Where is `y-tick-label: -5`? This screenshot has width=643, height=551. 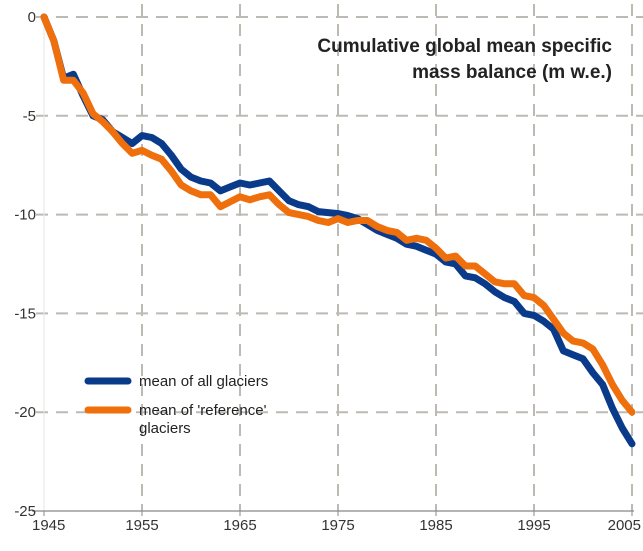
y-tick-label: -5 is located at coordinates (29, 116).